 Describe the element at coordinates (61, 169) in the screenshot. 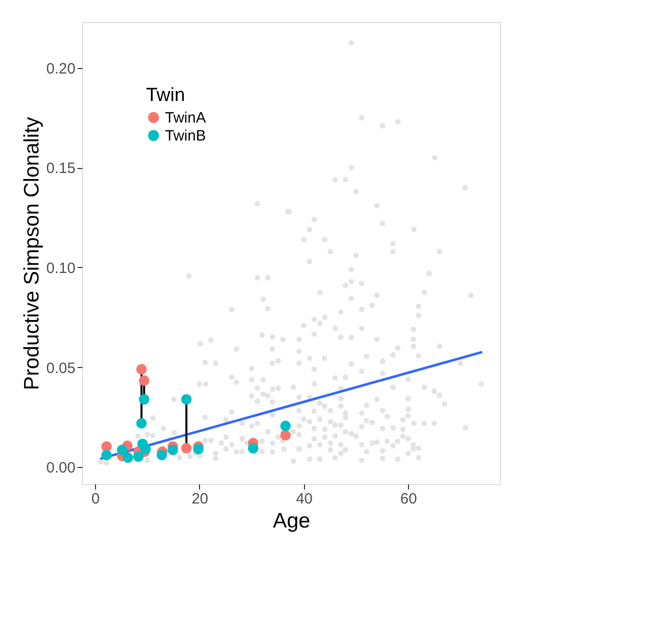

I see `y-tick-label: 0.15` at that location.